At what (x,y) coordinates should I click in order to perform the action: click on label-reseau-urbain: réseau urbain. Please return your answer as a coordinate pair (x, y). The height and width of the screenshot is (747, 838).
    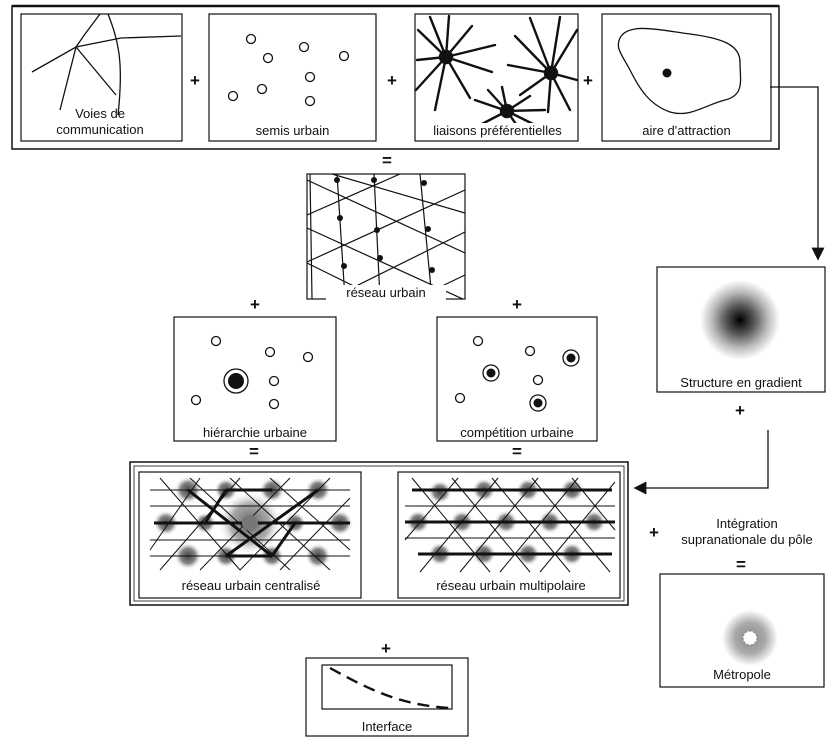
    Looking at the image, I should click on (386, 293).